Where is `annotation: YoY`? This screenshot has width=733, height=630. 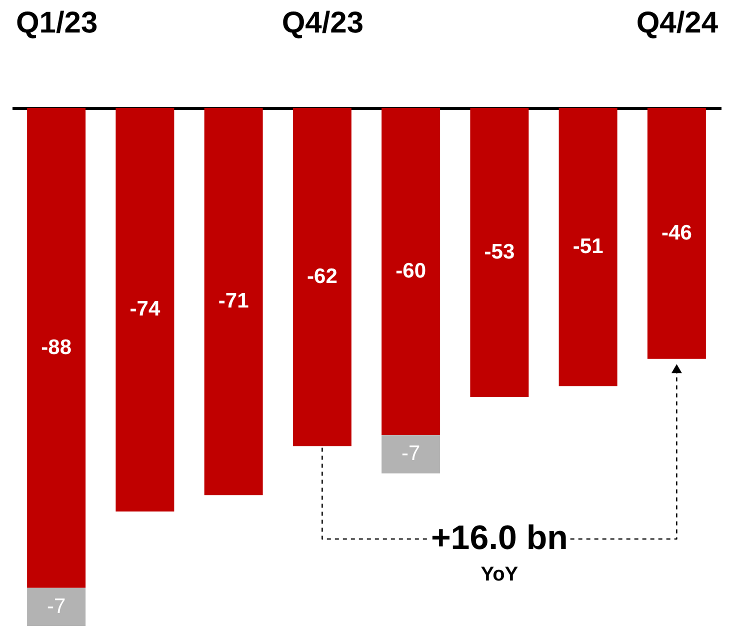
annotation: YoY is located at coordinates (499, 574).